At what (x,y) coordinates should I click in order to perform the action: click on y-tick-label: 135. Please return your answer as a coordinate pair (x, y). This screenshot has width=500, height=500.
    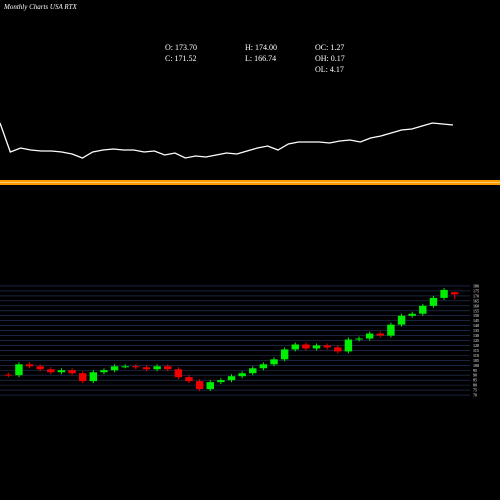
    Looking at the image, I should click on (476, 330).